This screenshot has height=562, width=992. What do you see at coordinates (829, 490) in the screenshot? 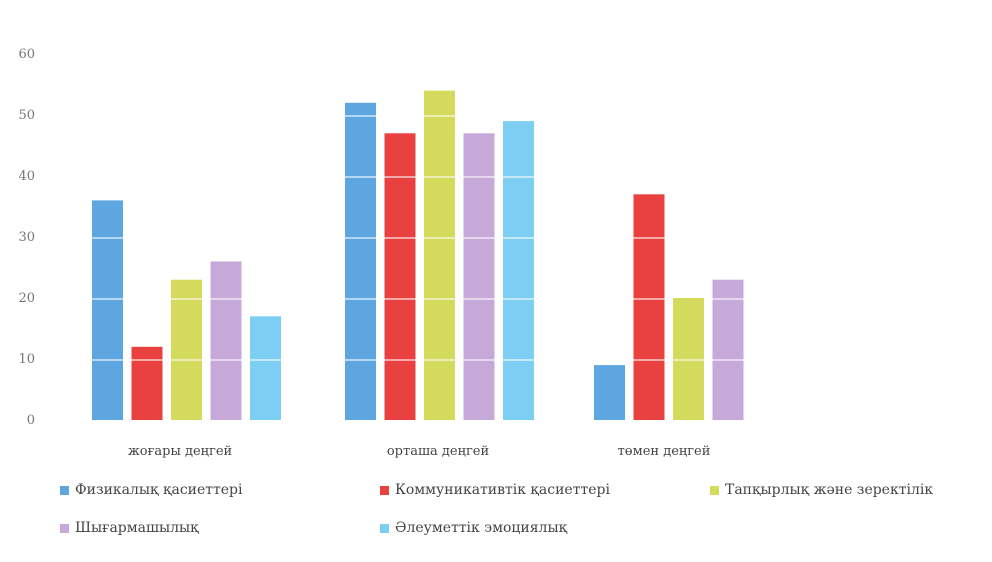
I see `legend-label: Тапқырлық және зеректілік` at bounding box center [829, 490].